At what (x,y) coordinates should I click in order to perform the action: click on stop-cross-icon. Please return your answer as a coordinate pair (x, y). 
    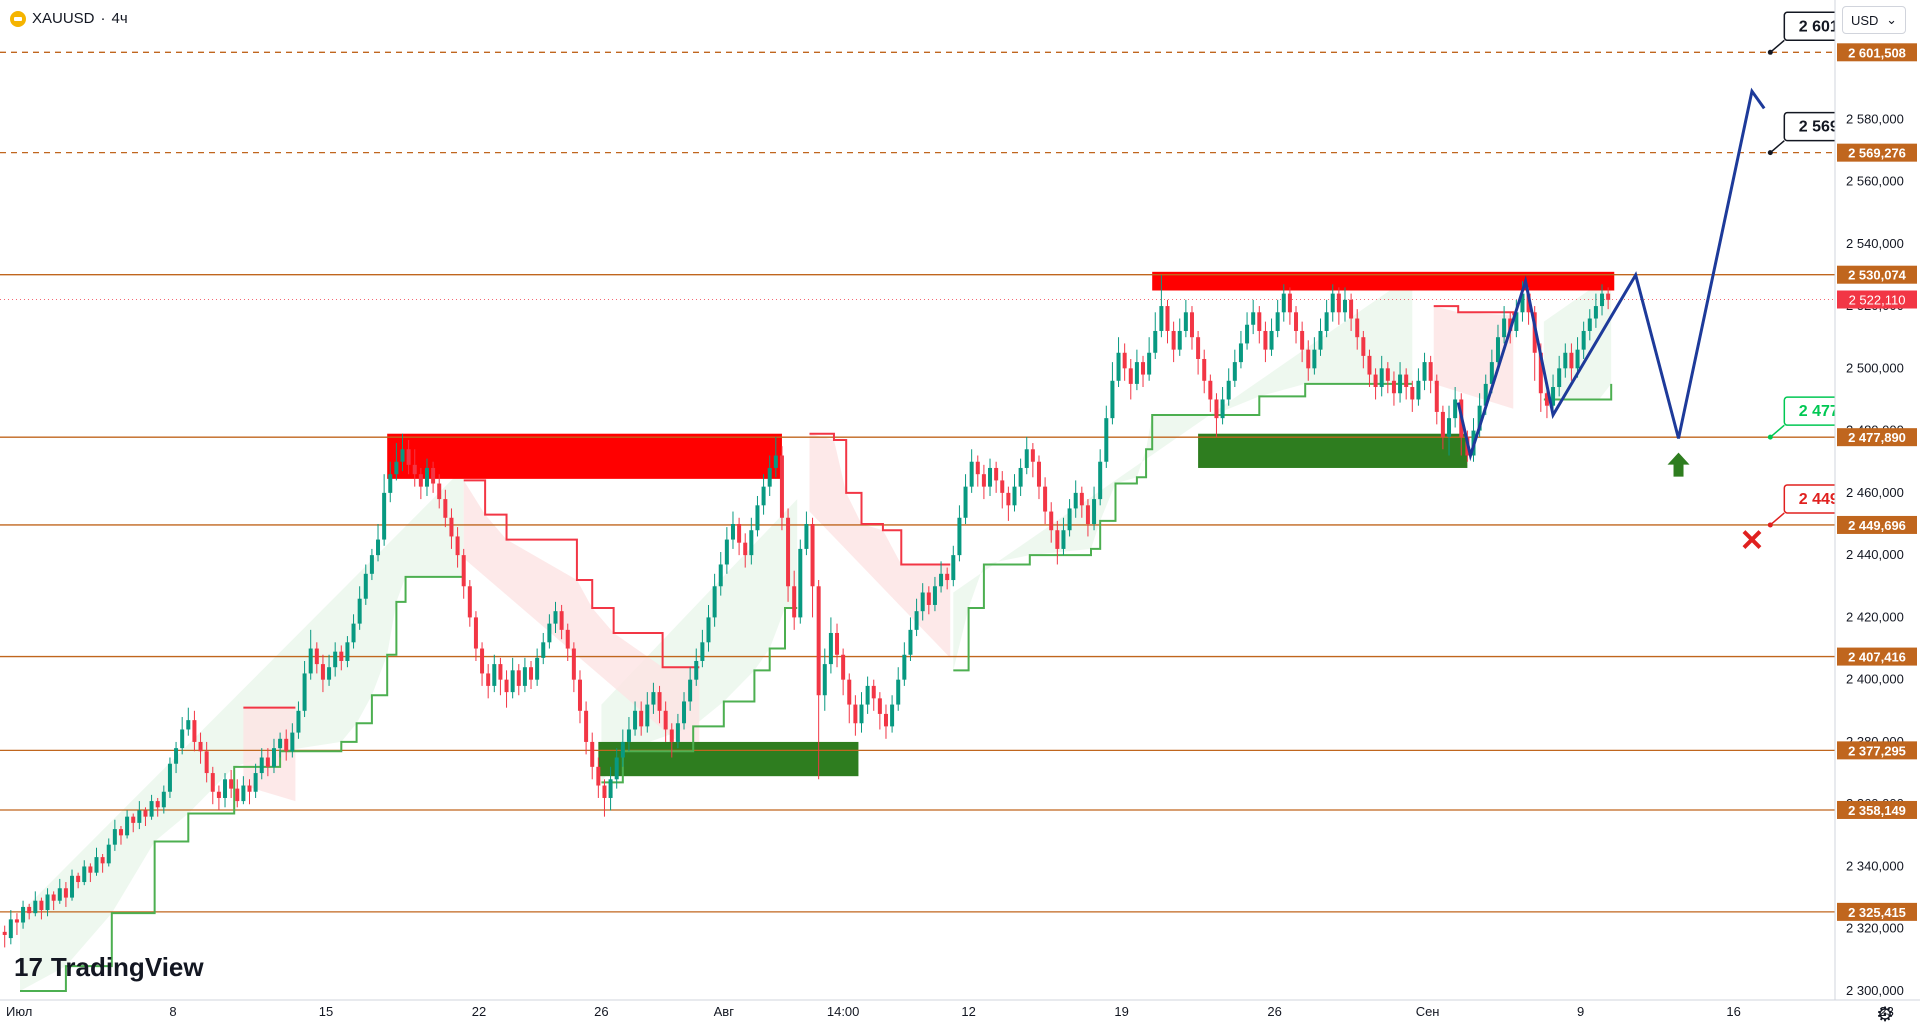
    Looking at the image, I should click on (1752, 539).